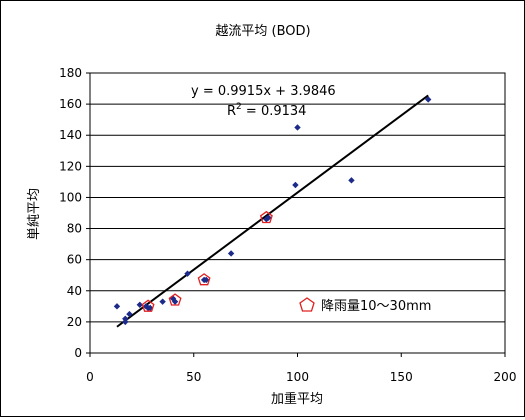 This screenshot has width=525, height=420. I want to click on y-axis-ticks: 0 20 40 60 80 100 120 140 160 180, so click(74, 213).